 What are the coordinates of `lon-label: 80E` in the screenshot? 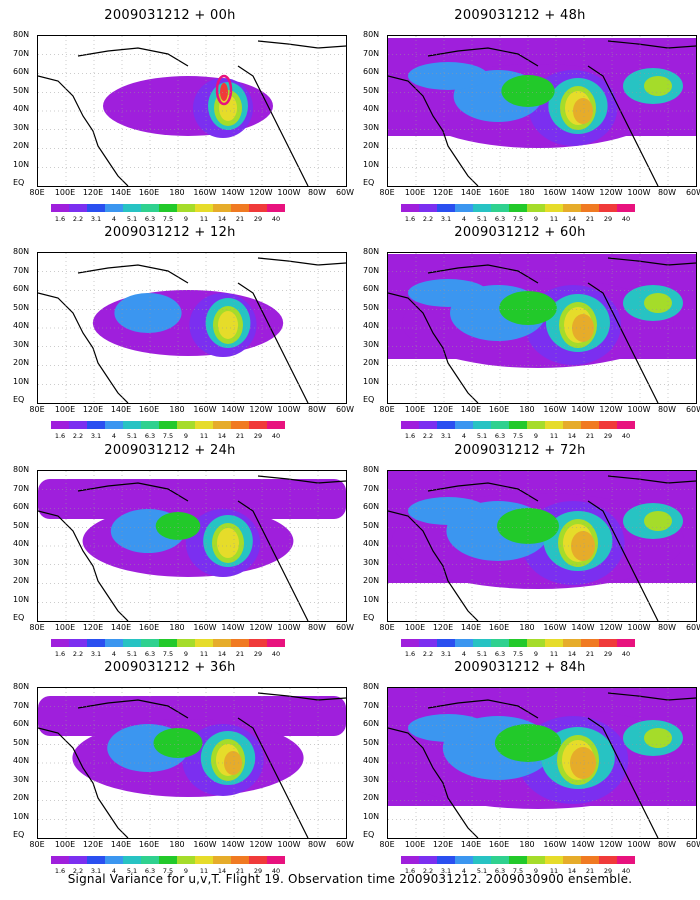 It's located at (37, 409).